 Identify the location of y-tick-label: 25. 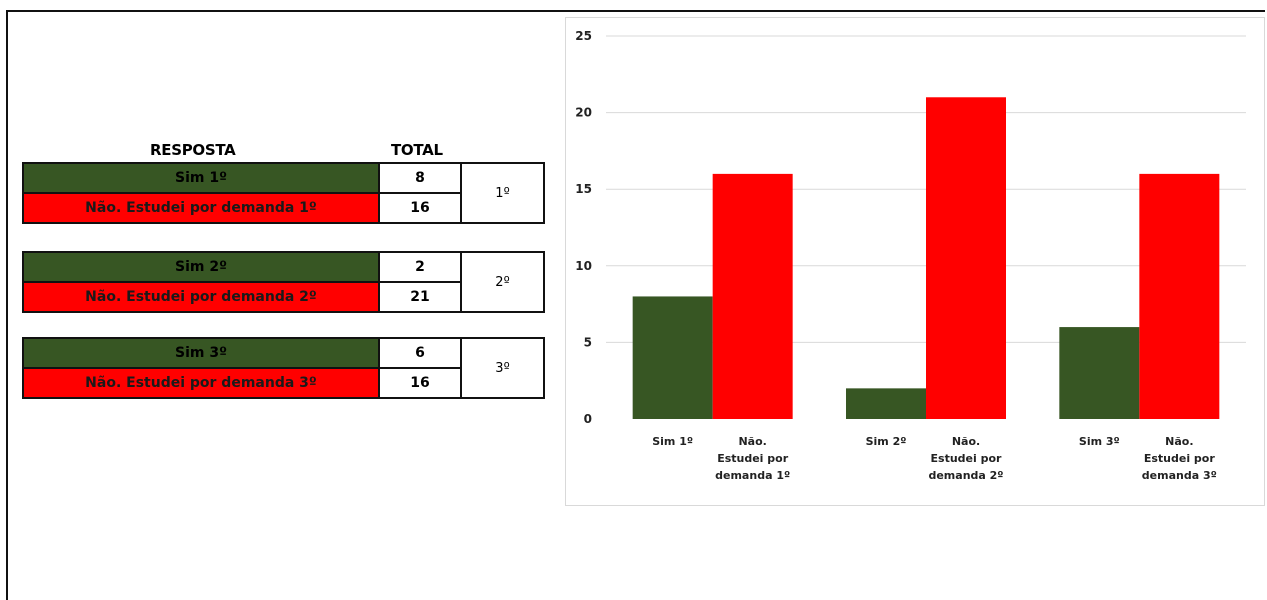
(583, 36).